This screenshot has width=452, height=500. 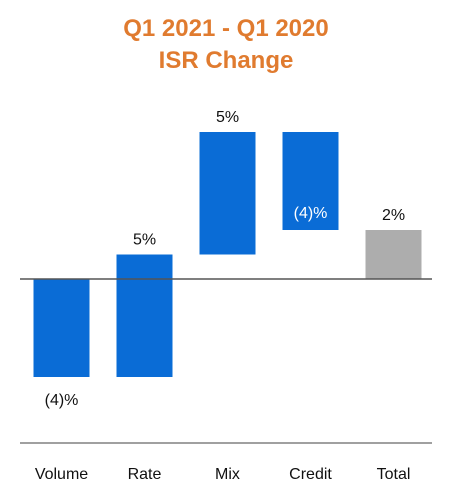 I want to click on category-label-mix: Mix, so click(x=227, y=474).